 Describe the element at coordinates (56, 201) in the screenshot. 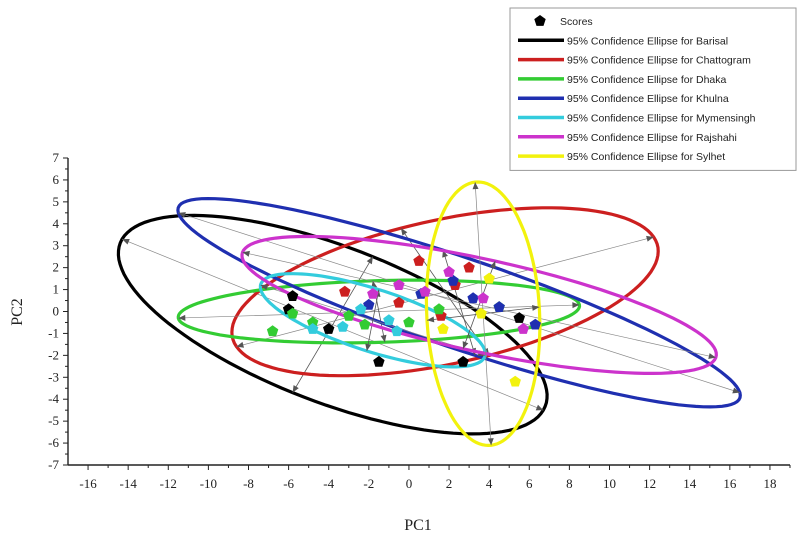

I see `y-tick-label: 5` at that location.